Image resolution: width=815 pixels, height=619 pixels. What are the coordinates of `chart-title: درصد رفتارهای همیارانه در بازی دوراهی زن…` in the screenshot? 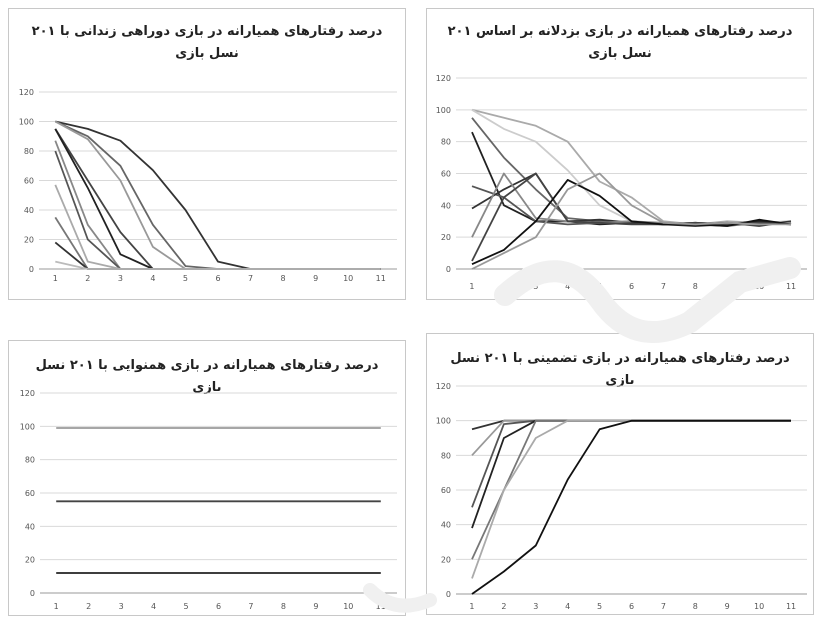 It's located at (207, 42).